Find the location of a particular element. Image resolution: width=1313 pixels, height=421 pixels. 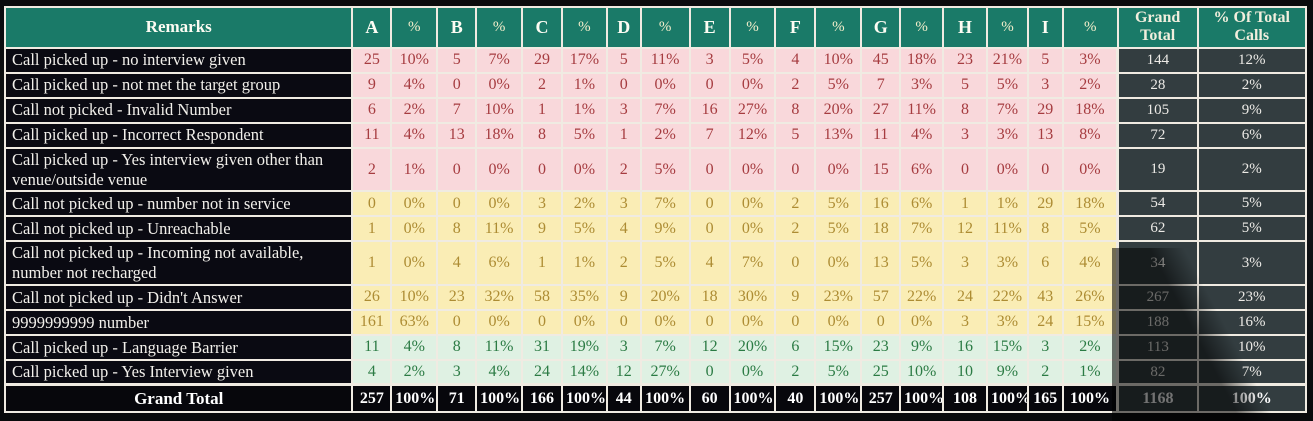

count-value-cell: 29 is located at coordinates (1045, 110).